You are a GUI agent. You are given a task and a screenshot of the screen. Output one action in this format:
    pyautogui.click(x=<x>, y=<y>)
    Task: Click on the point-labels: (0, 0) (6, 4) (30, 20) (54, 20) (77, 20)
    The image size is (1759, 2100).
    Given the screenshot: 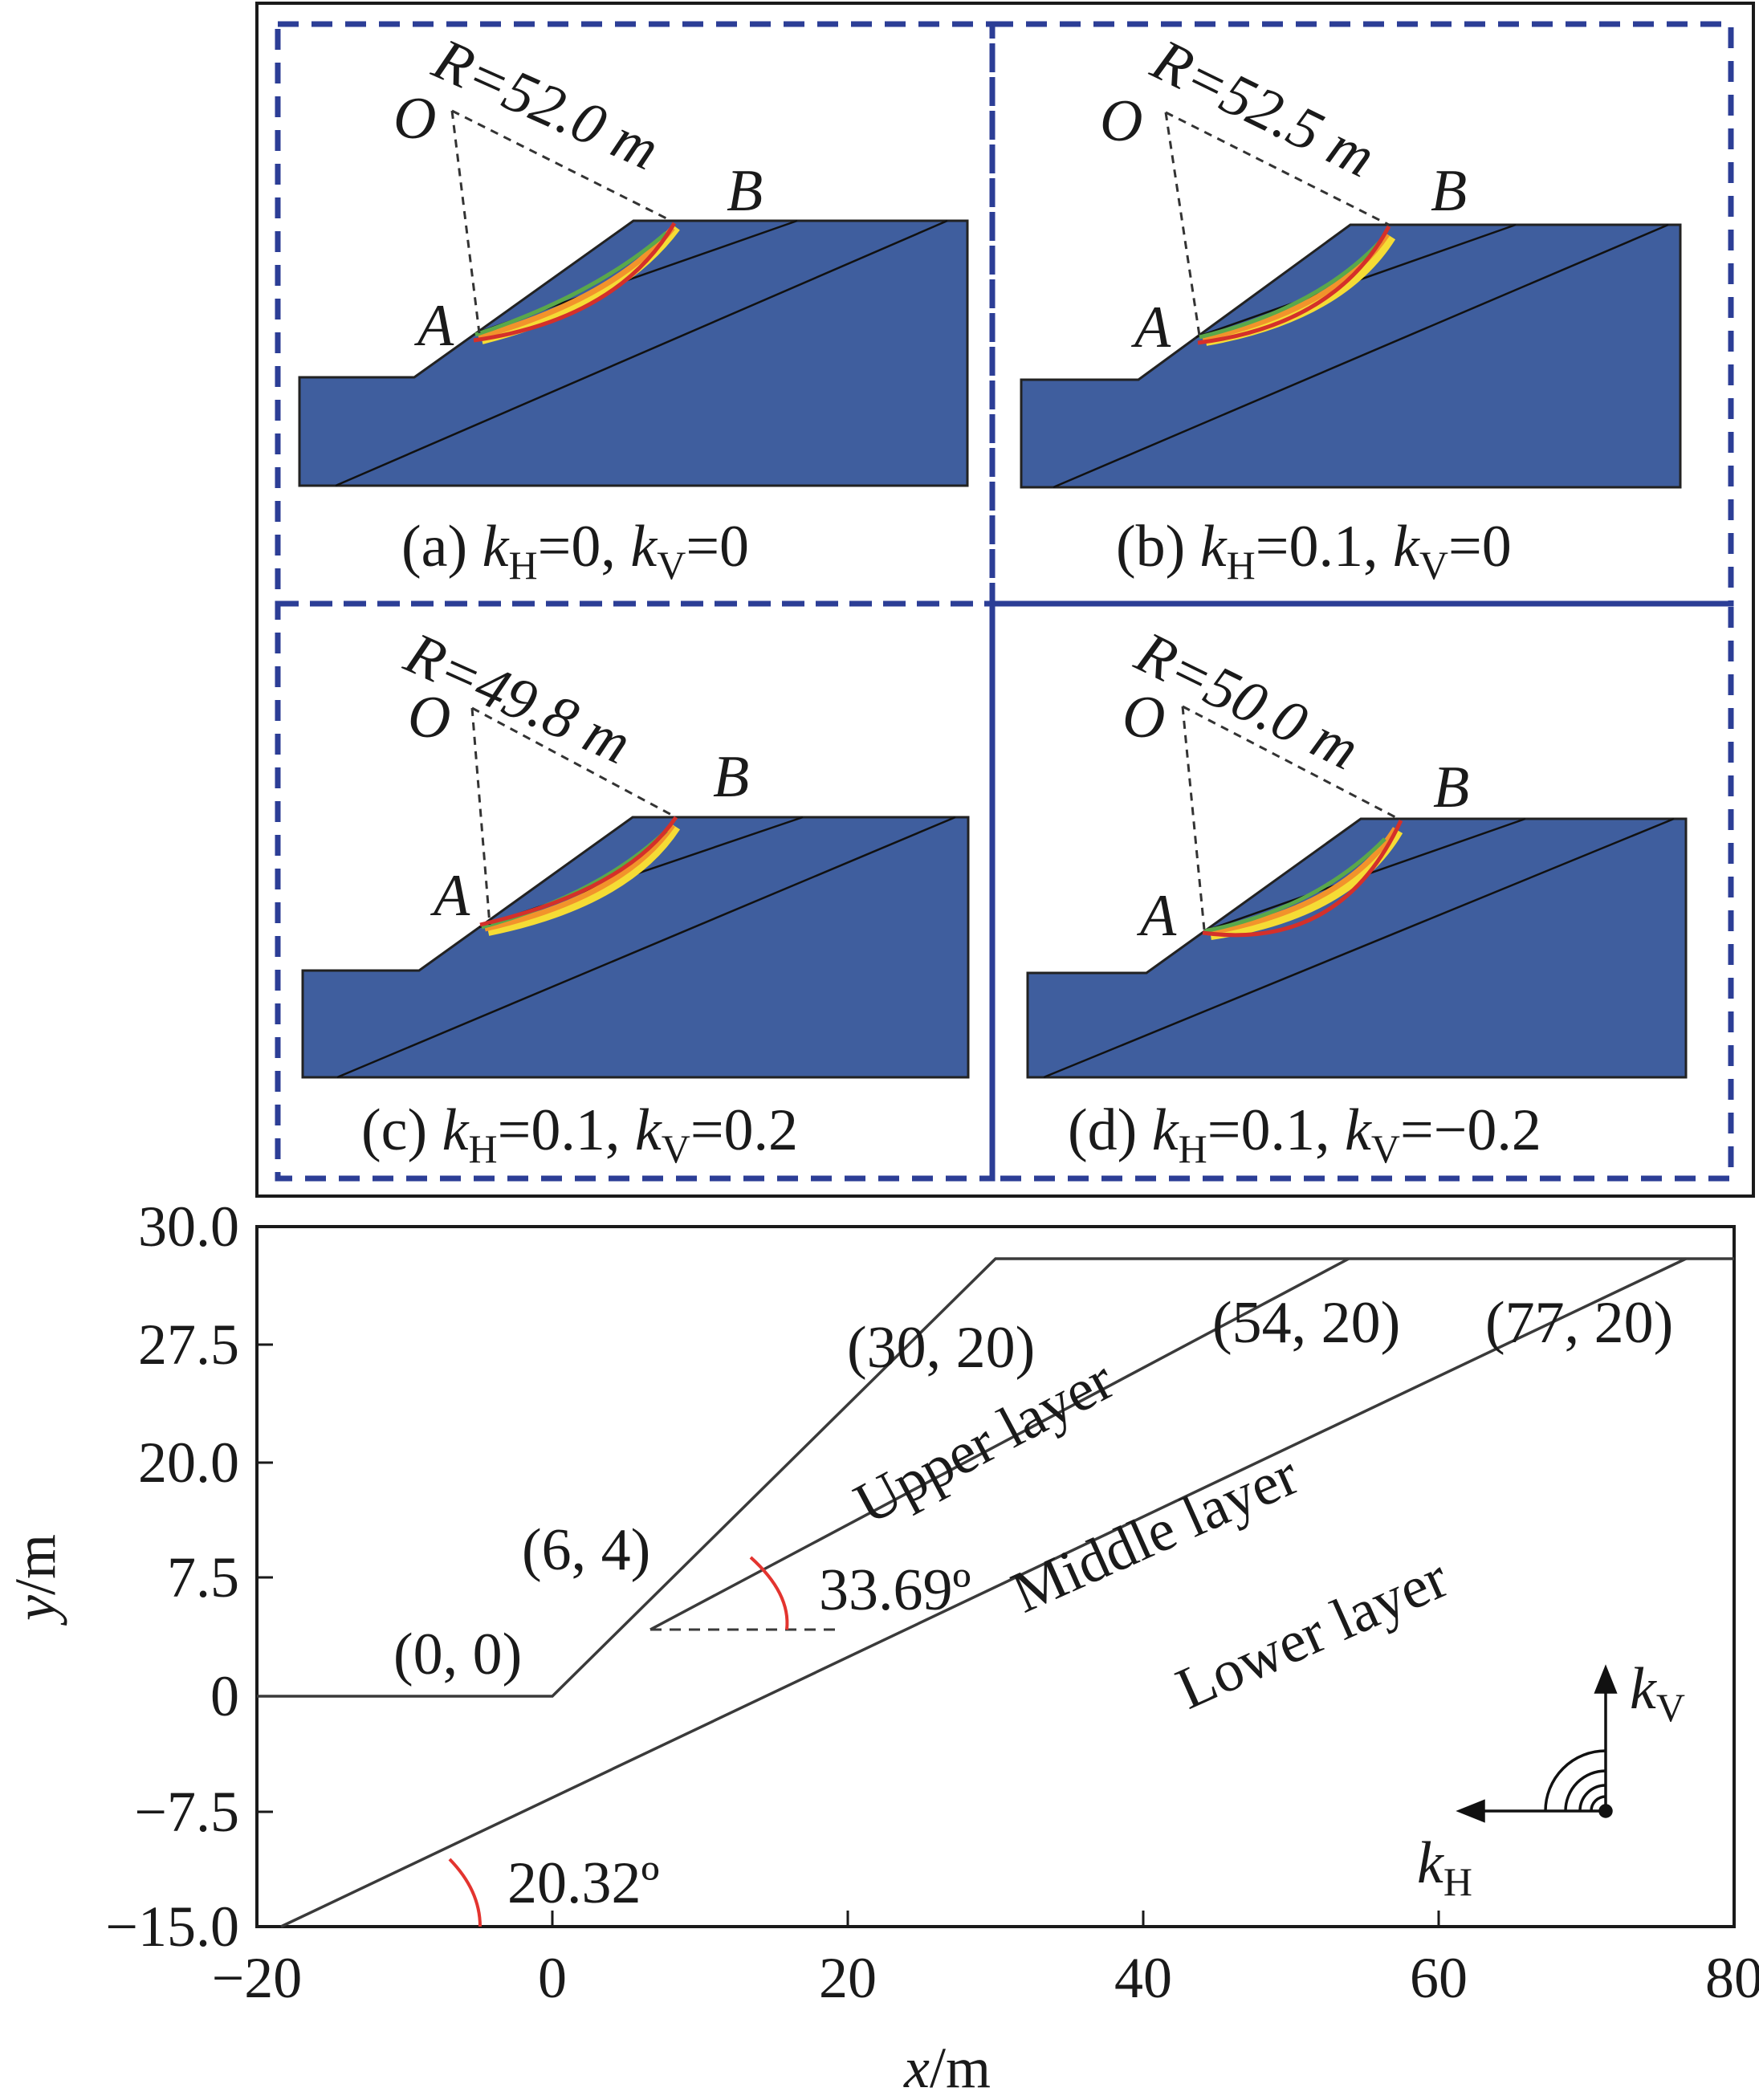 What is the action you would take?
    pyautogui.click(x=1033, y=1488)
    